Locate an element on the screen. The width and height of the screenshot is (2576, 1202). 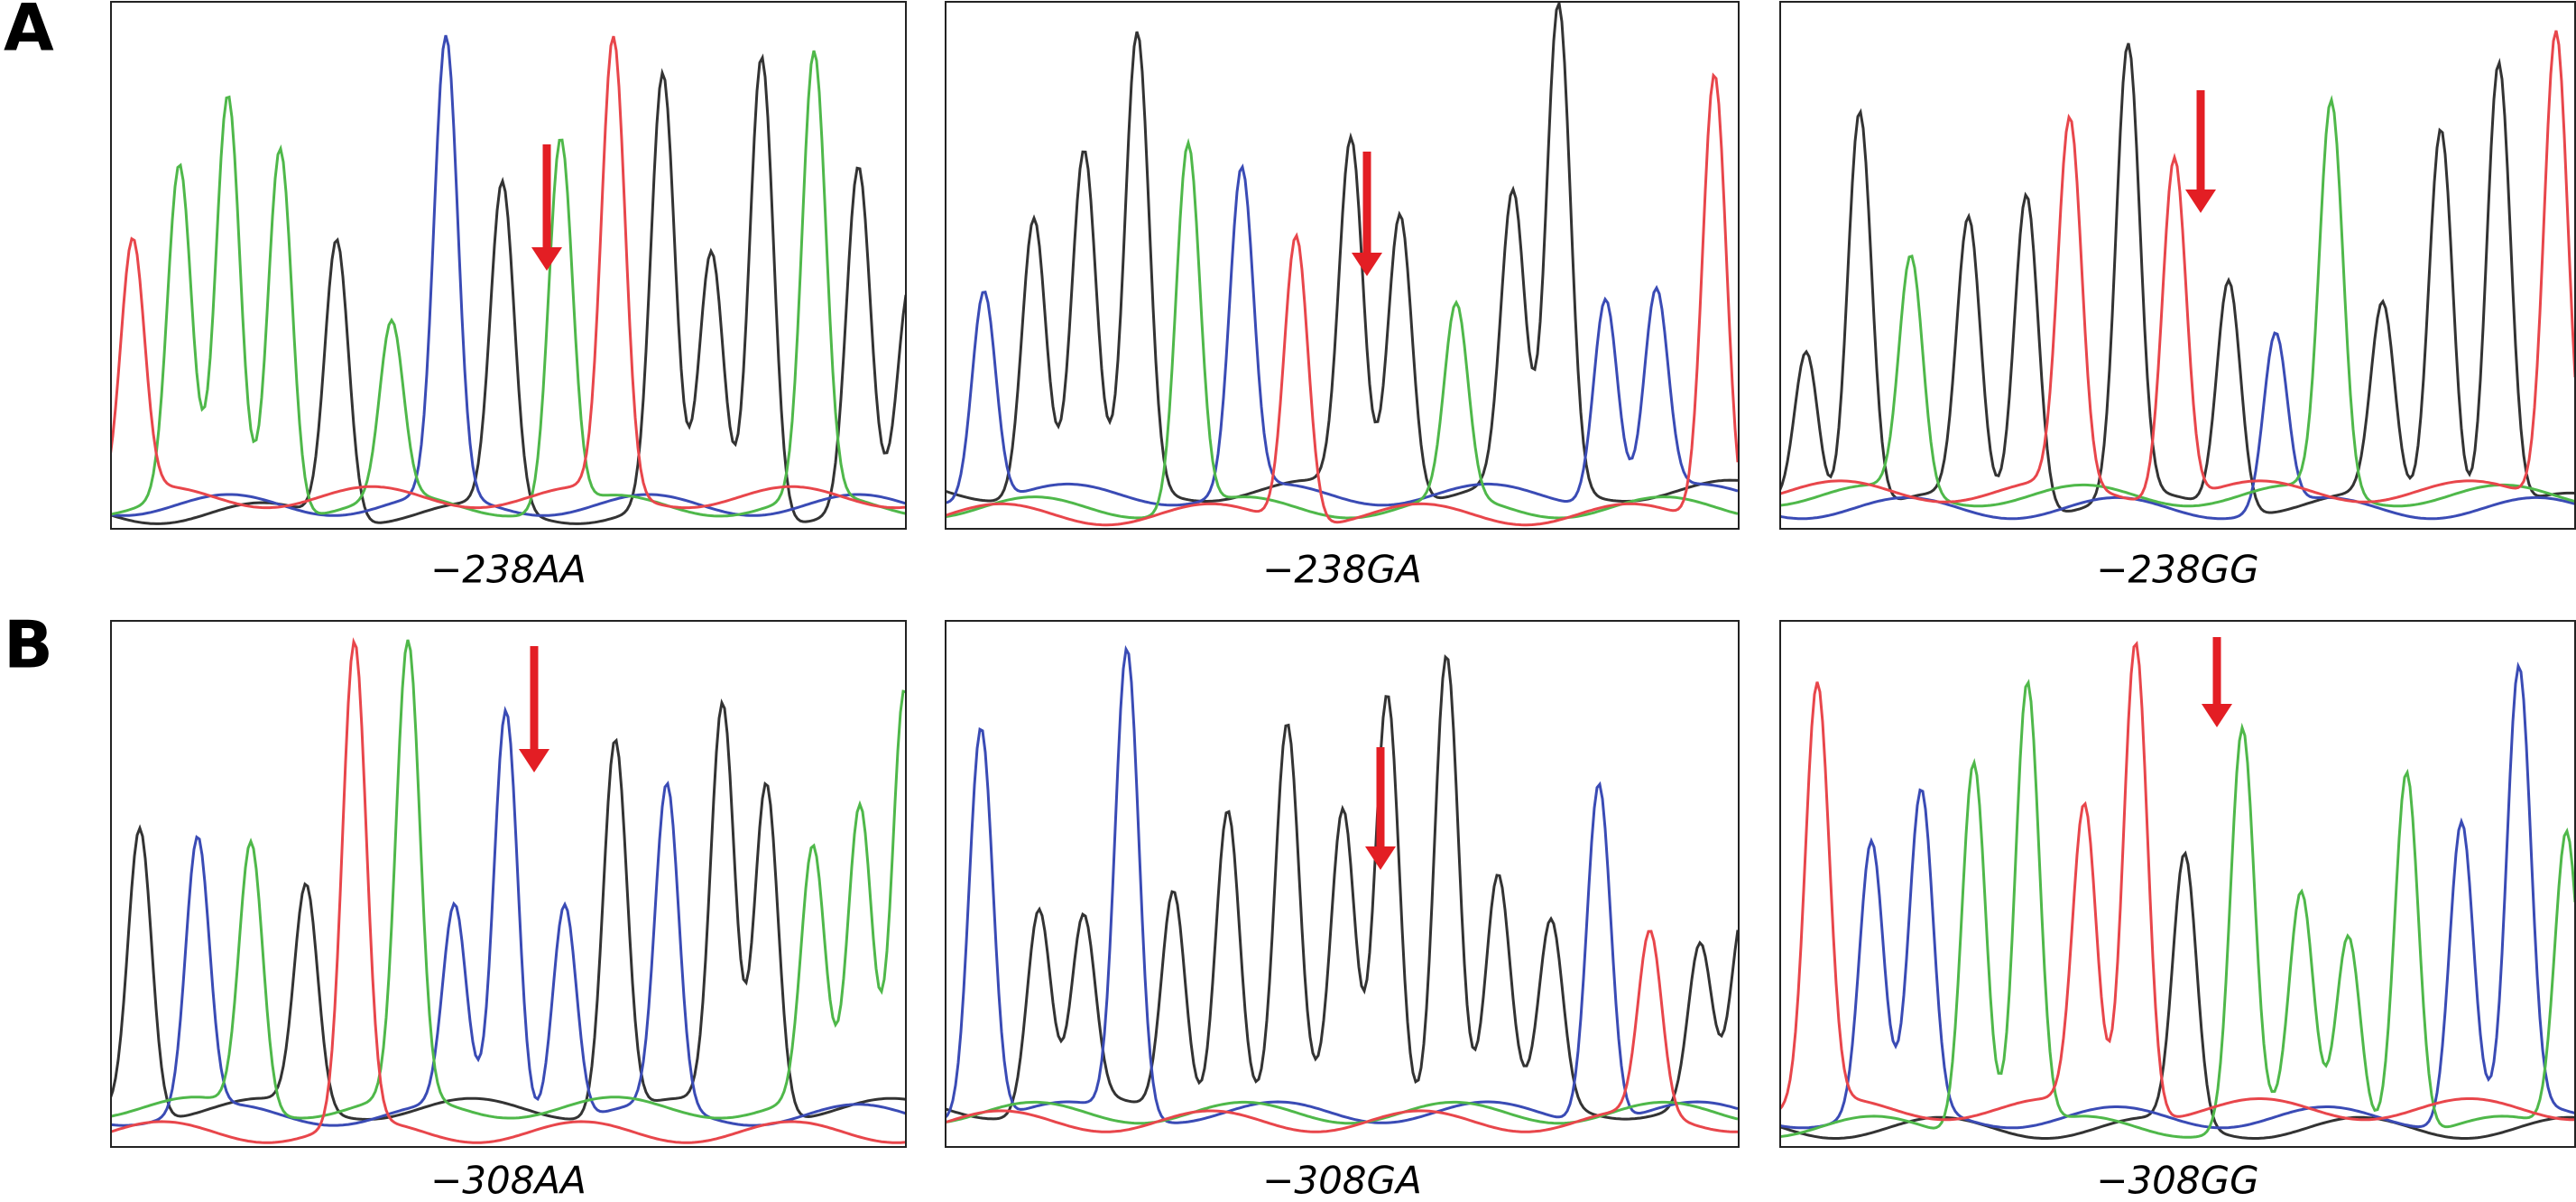
panel-label: B is located at coordinates (28, 645).